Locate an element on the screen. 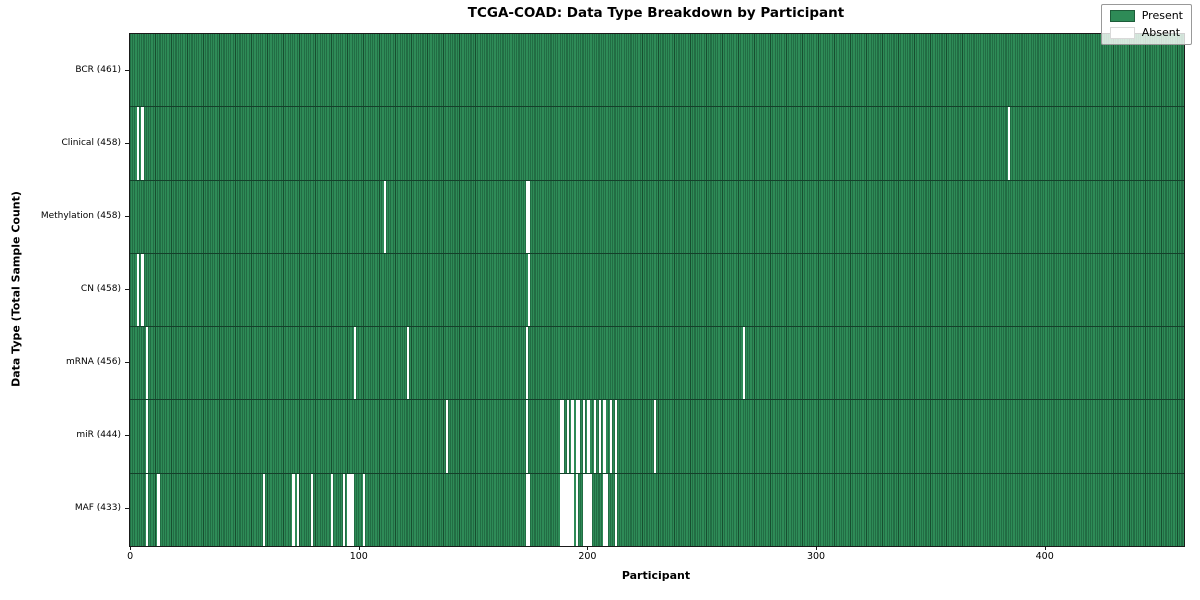  x-tick-label: 400 is located at coordinates (1044, 556).